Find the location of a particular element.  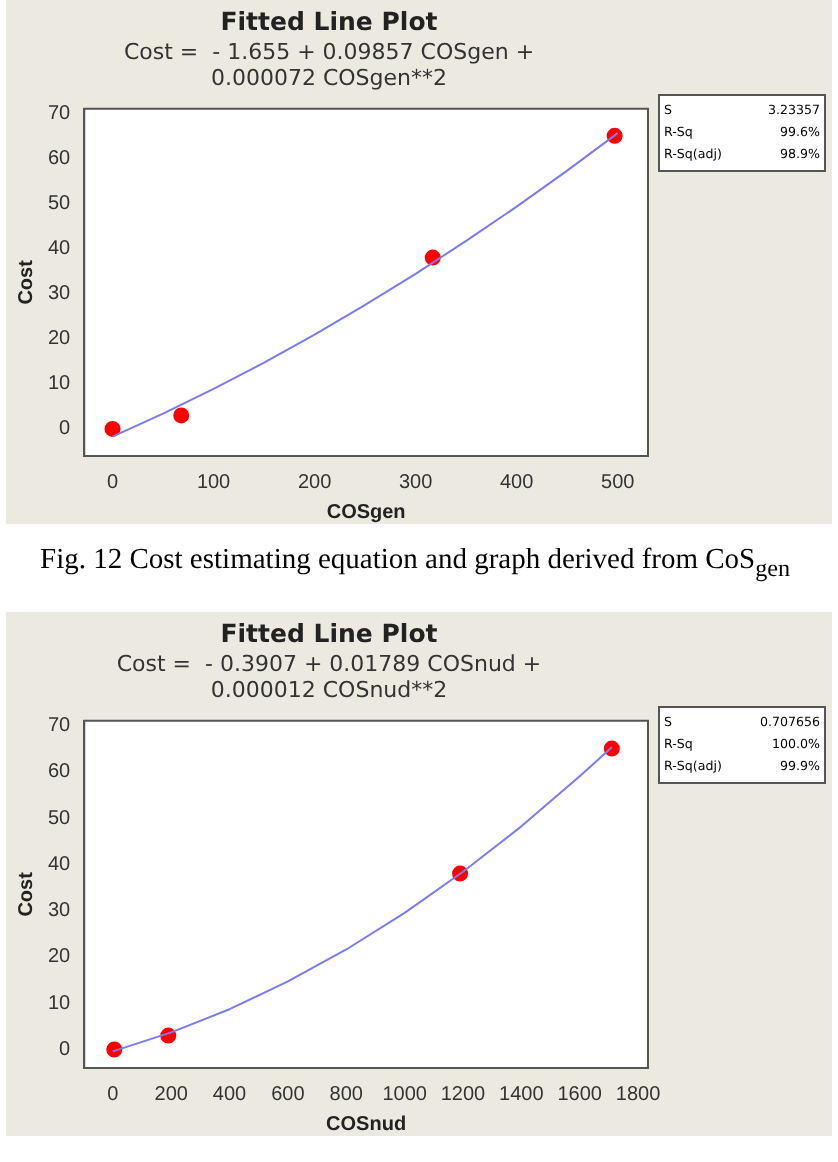

x-tick-label: 1800 is located at coordinates (638, 1094).